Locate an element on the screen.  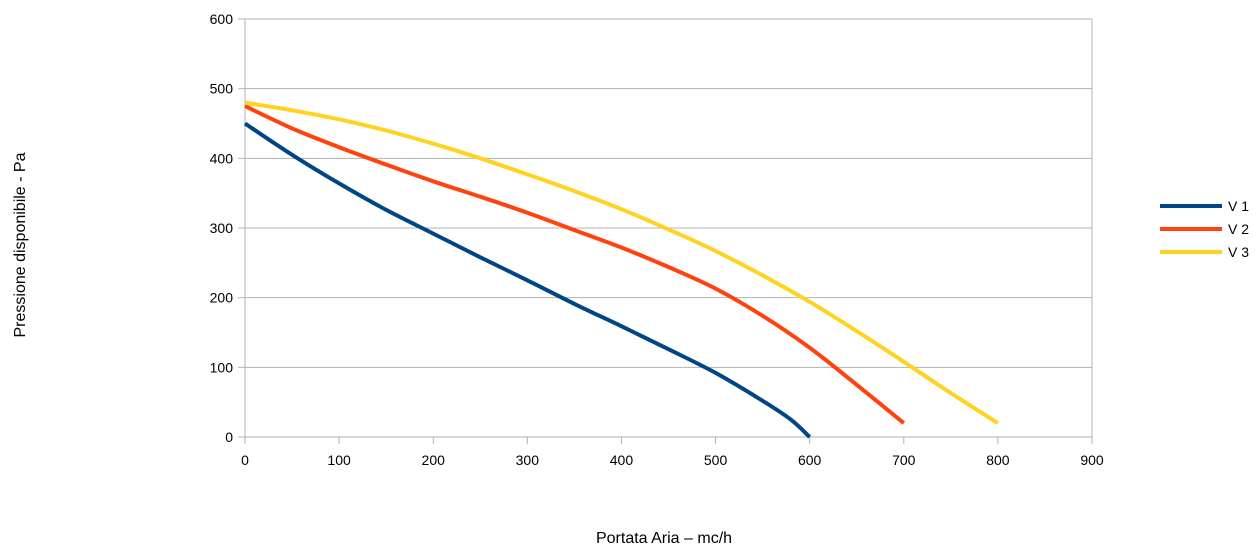
x-axis-ticks: 0 100 200 300 400 500 600 700 800 900 is located at coordinates (672, 452).